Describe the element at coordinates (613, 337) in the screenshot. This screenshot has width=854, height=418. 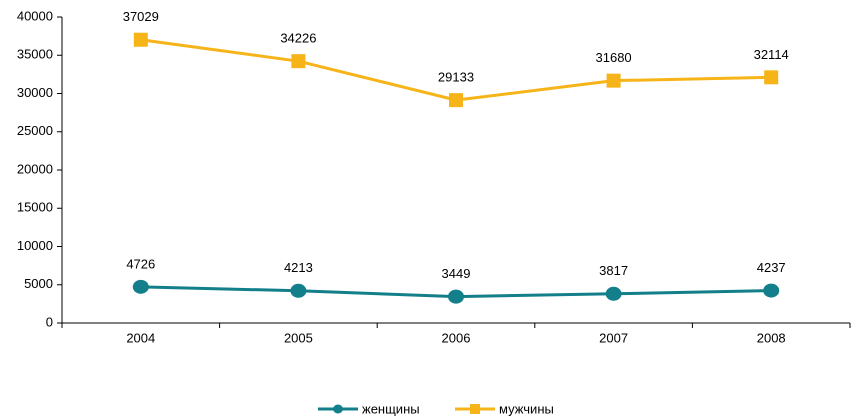
I see `x-tick-label: 2007` at that location.